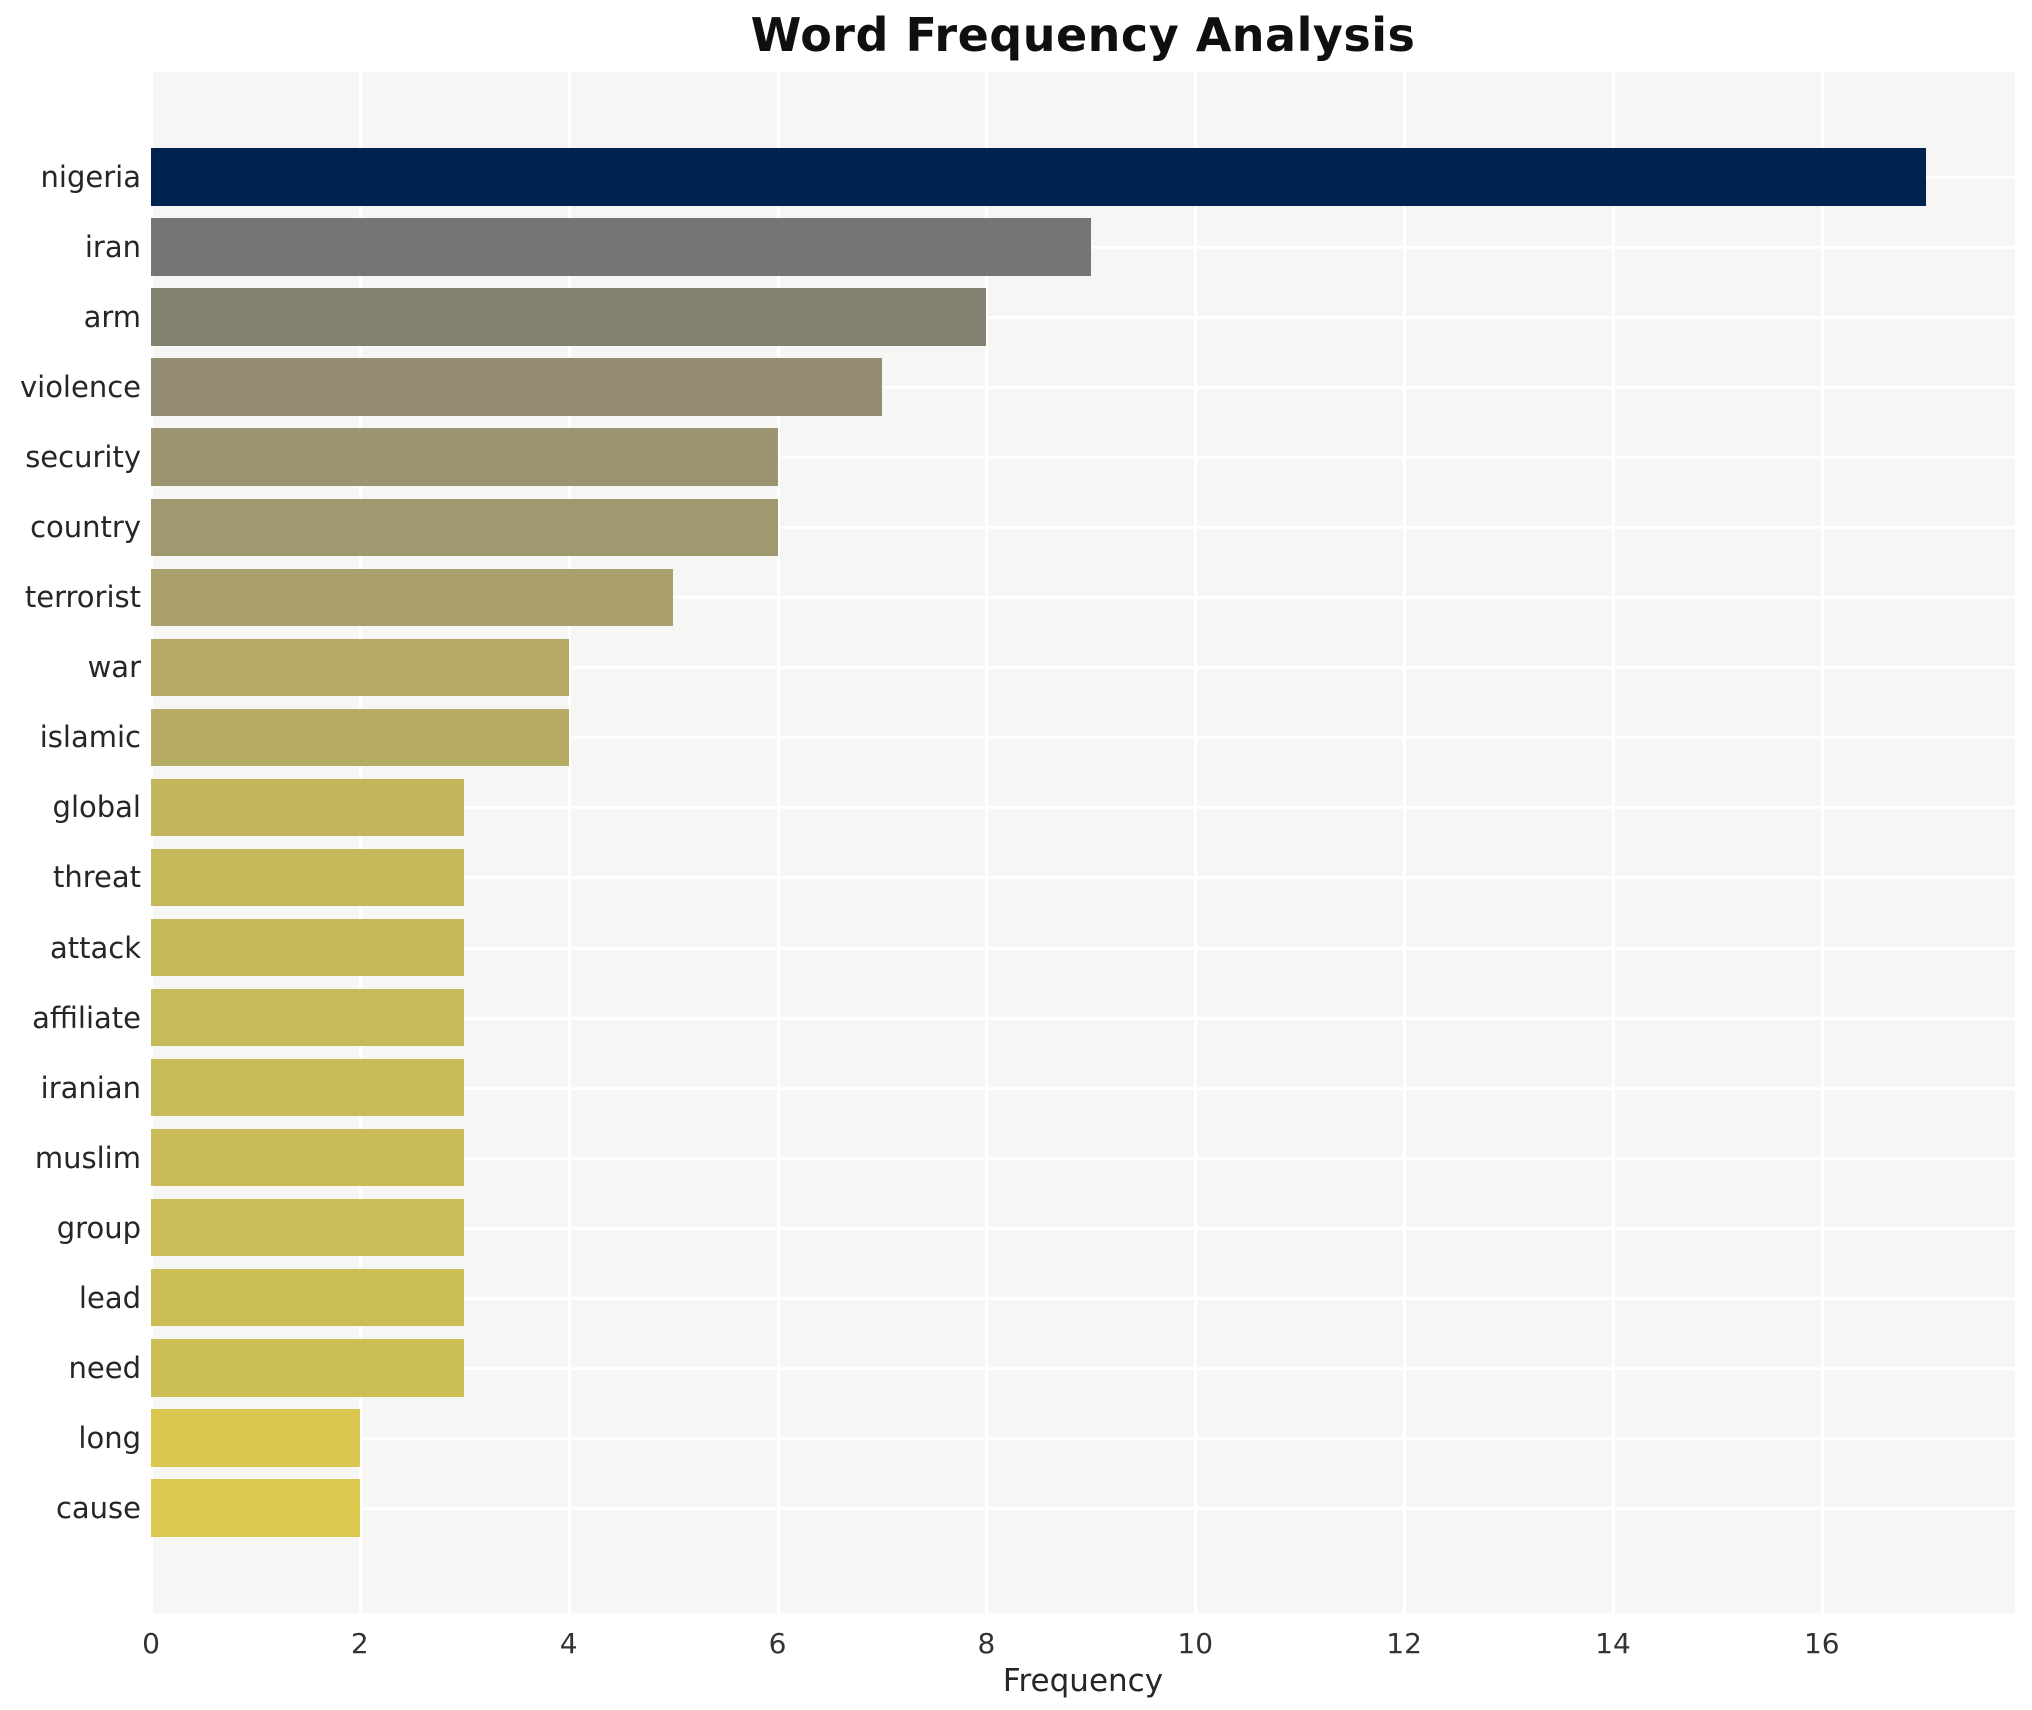 This screenshot has width=2032, height=1710. What do you see at coordinates (82, 597) in the screenshot?
I see `category-label: terrorist` at bounding box center [82, 597].